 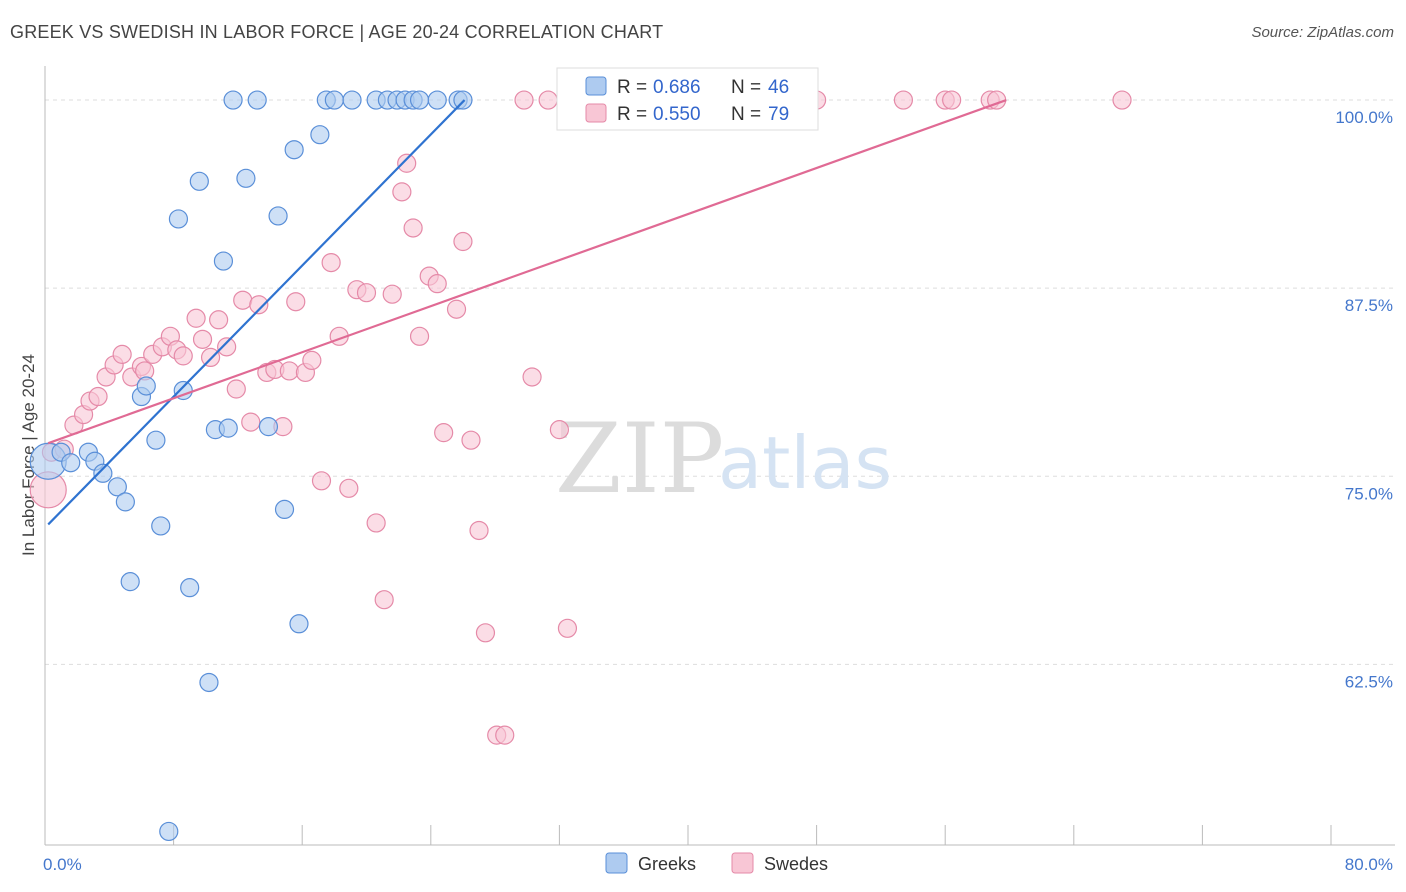 What do you see at coordinates (746, 114) in the screenshot?
I see `legend-swedes-n-label: N =` at bounding box center [746, 114].